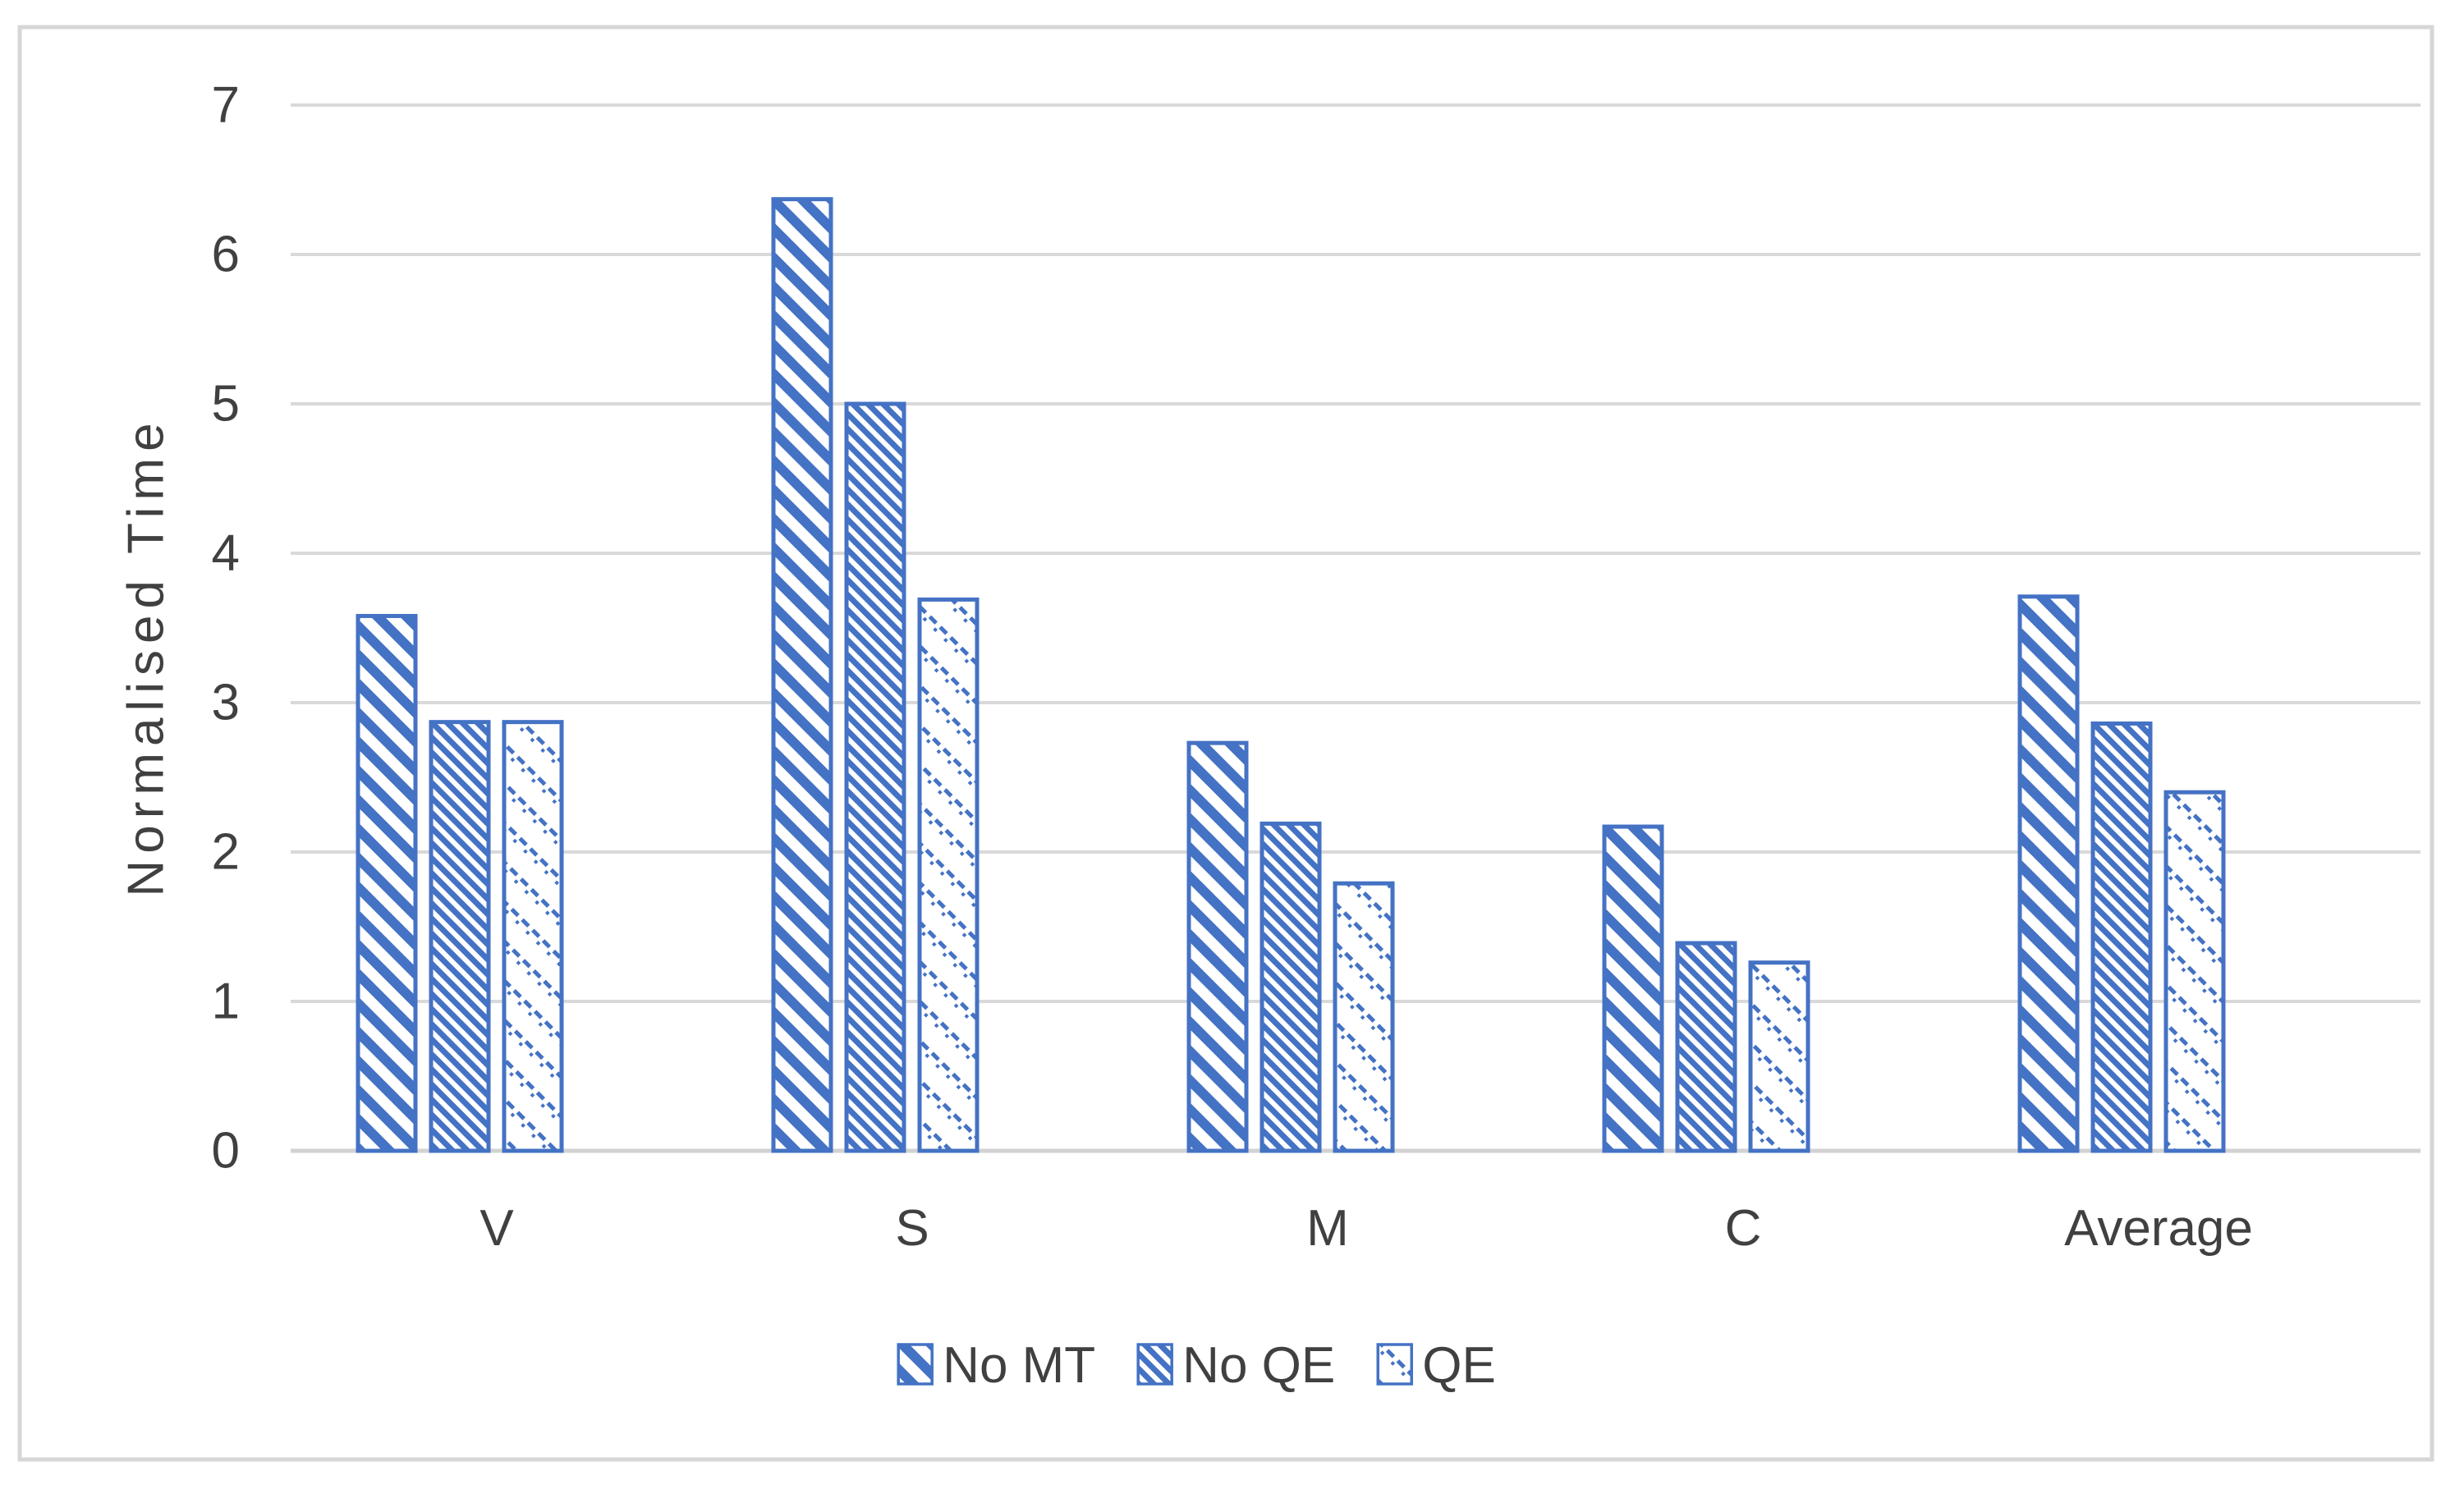 Image resolution: width=2464 pixels, height=1489 pixels. What do you see at coordinates (1744, 1228) in the screenshot?
I see `category-label-c: C` at bounding box center [1744, 1228].